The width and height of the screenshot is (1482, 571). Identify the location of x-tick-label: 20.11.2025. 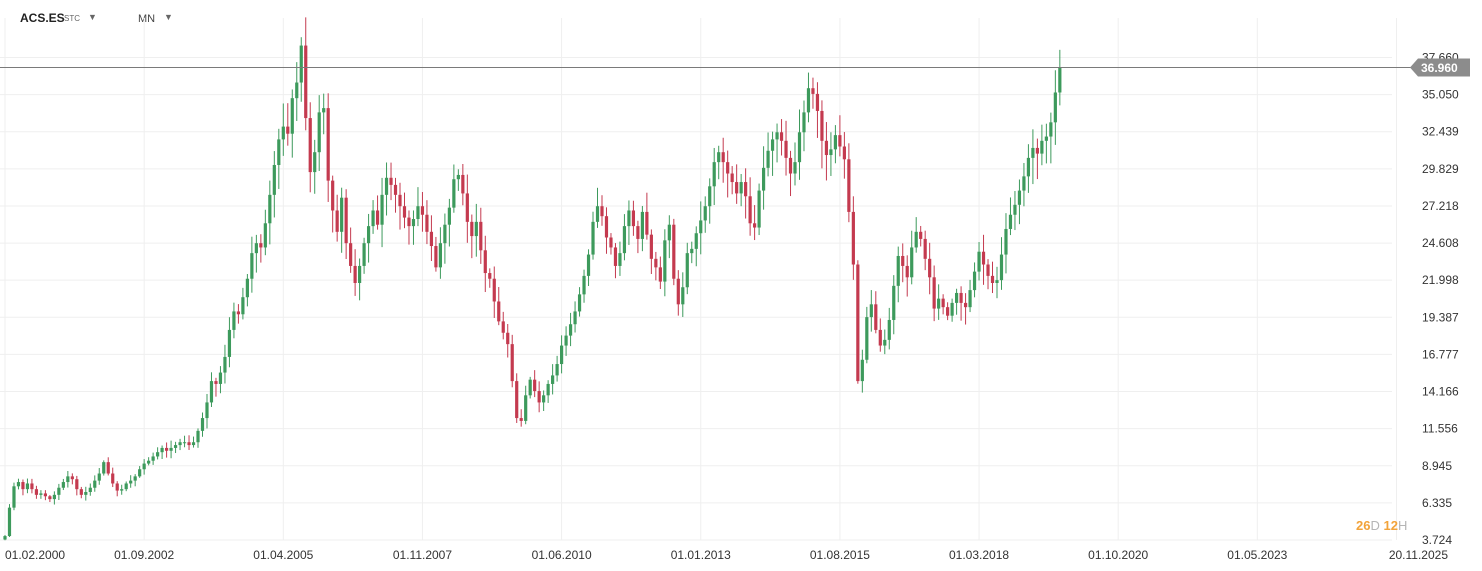
(1418, 555).